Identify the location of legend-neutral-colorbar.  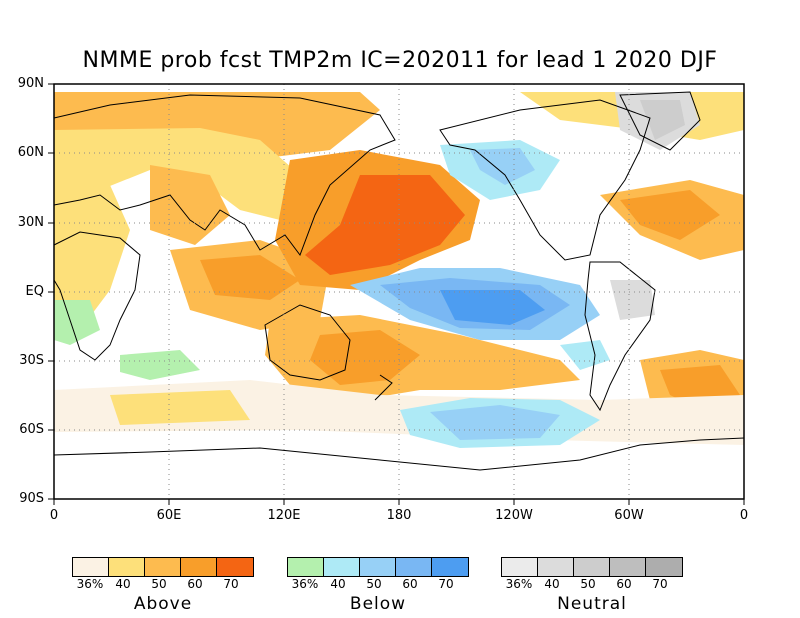
(592, 567).